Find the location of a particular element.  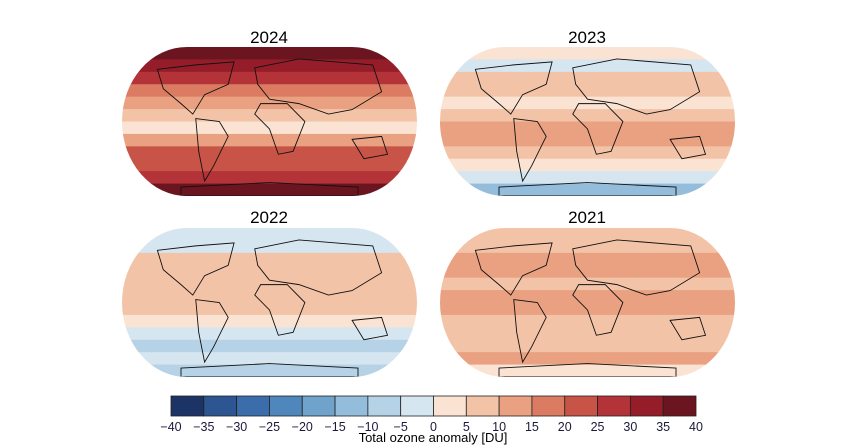

map-2023 is located at coordinates (587, 121).